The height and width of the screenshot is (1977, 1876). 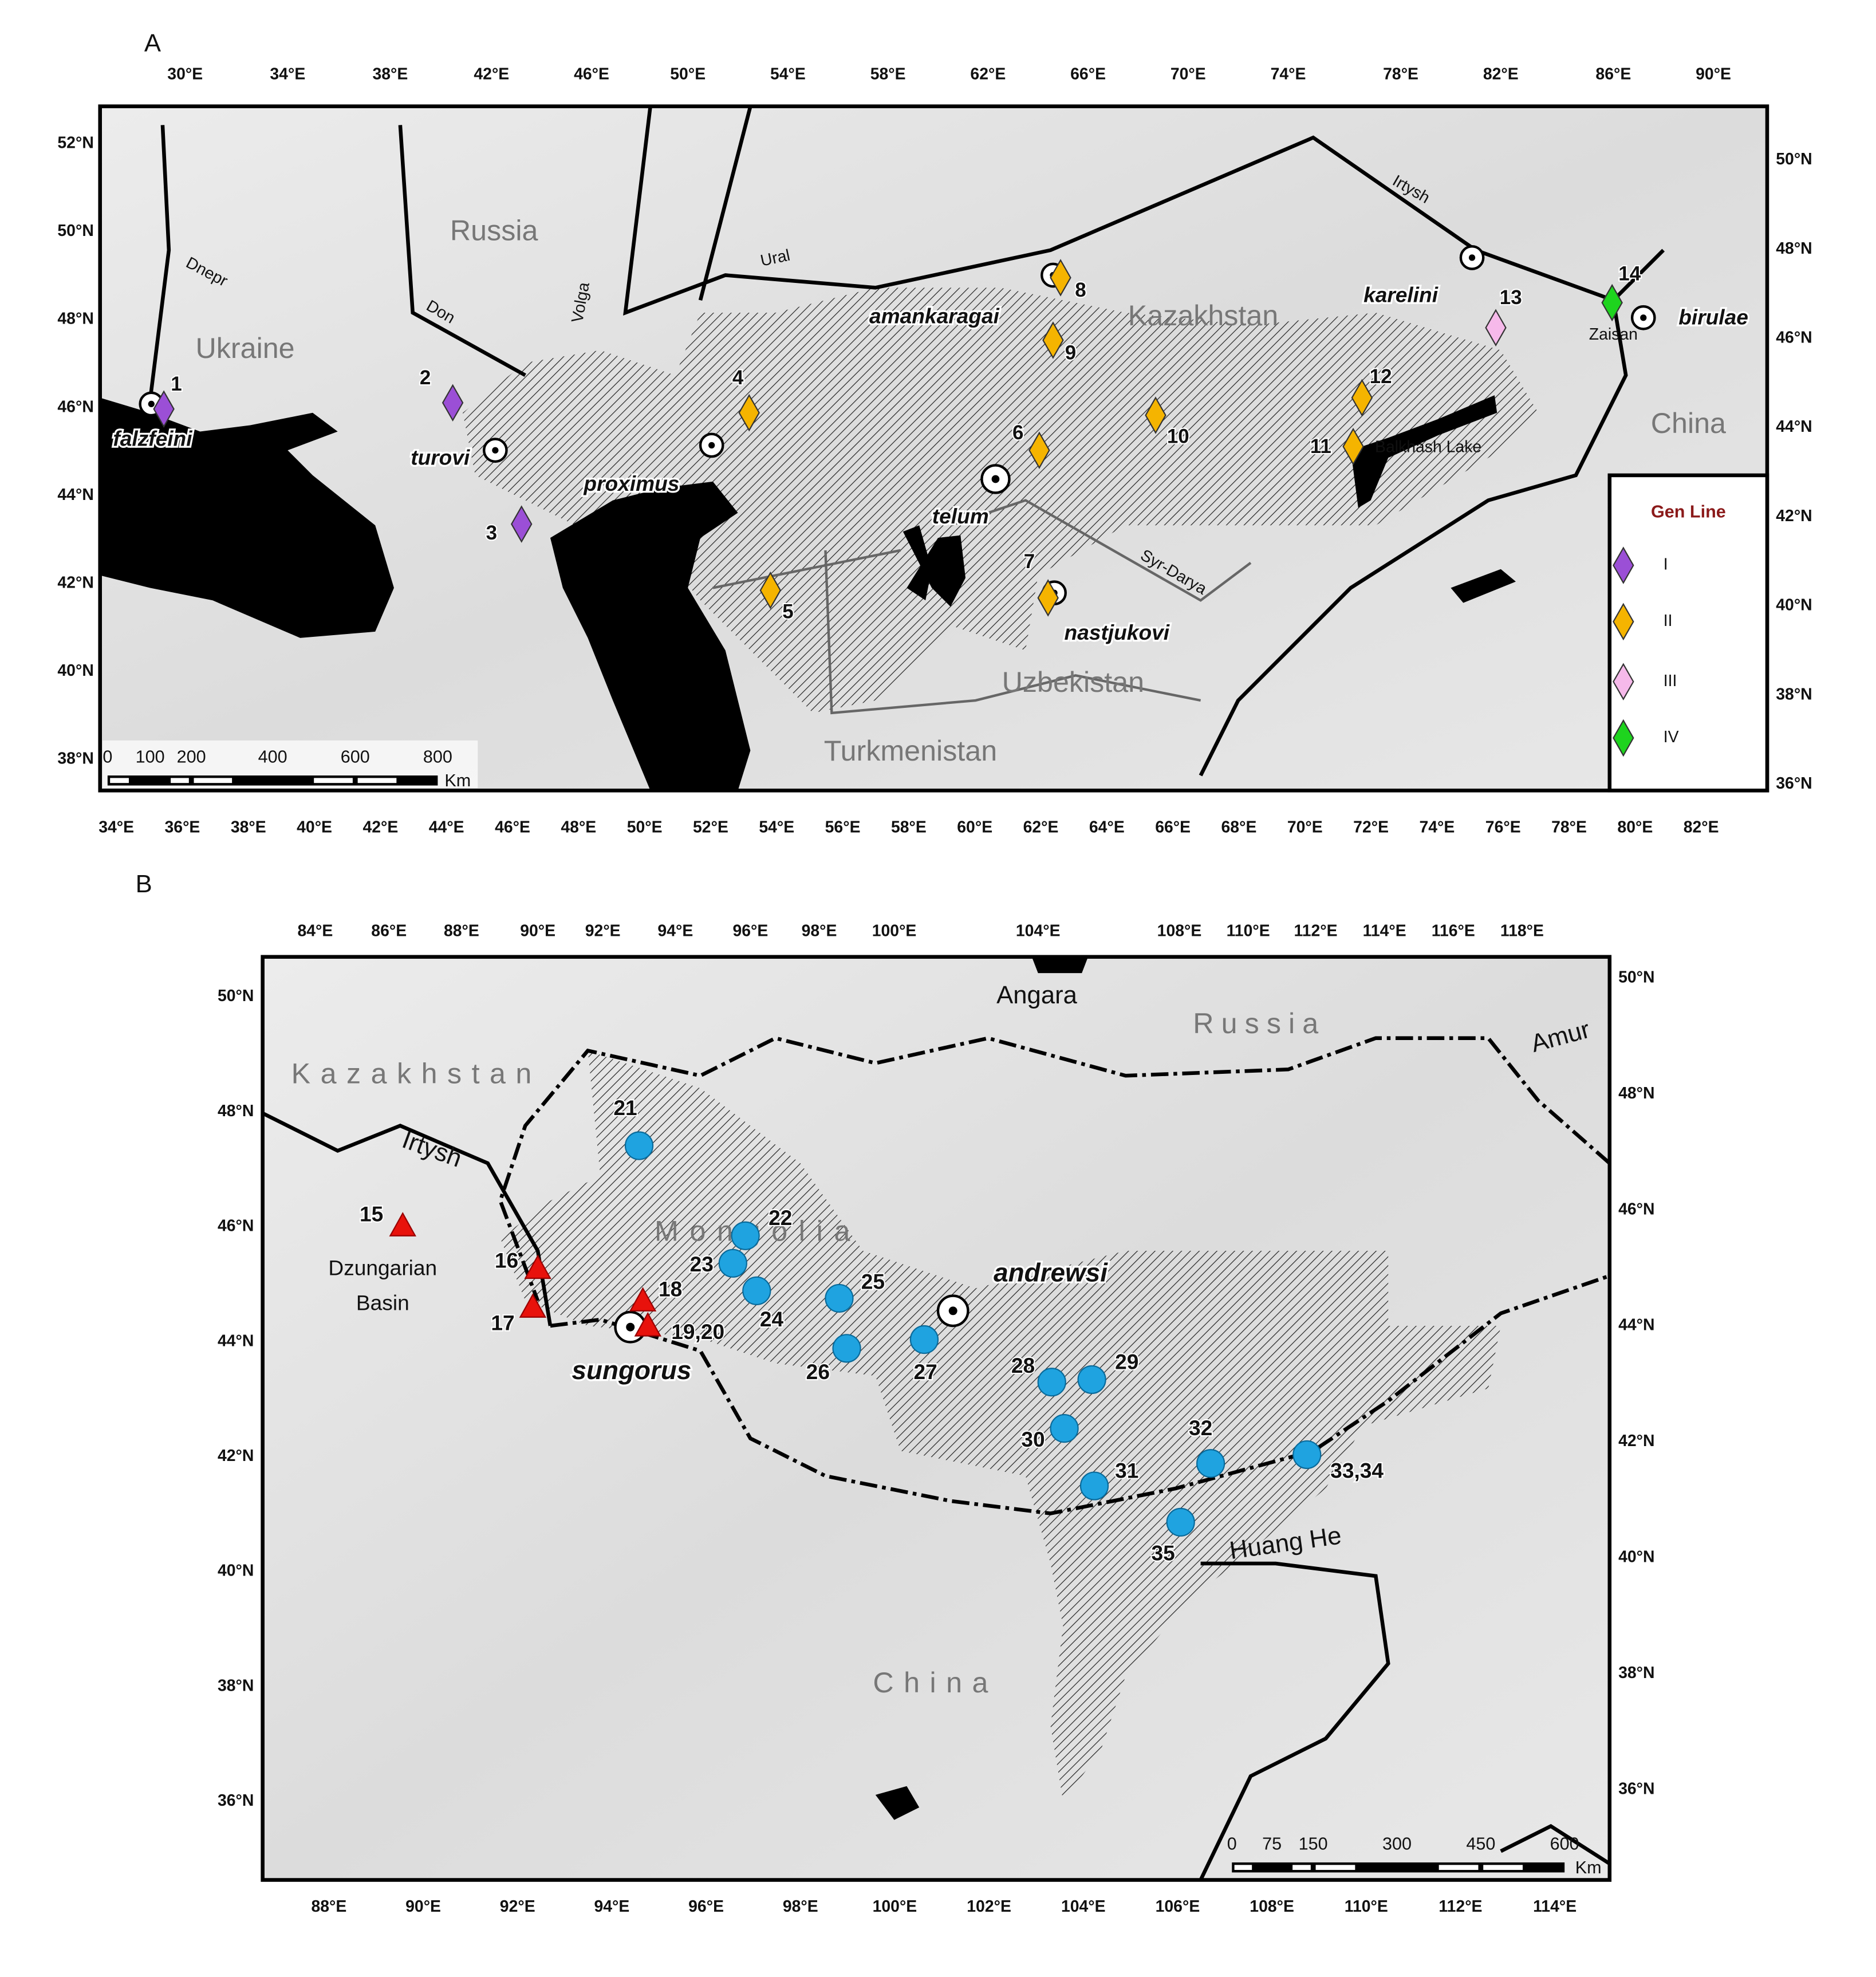 What do you see at coordinates (152, 43) in the screenshot?
I see `panel-label: A` at bounding box center [152, 43].